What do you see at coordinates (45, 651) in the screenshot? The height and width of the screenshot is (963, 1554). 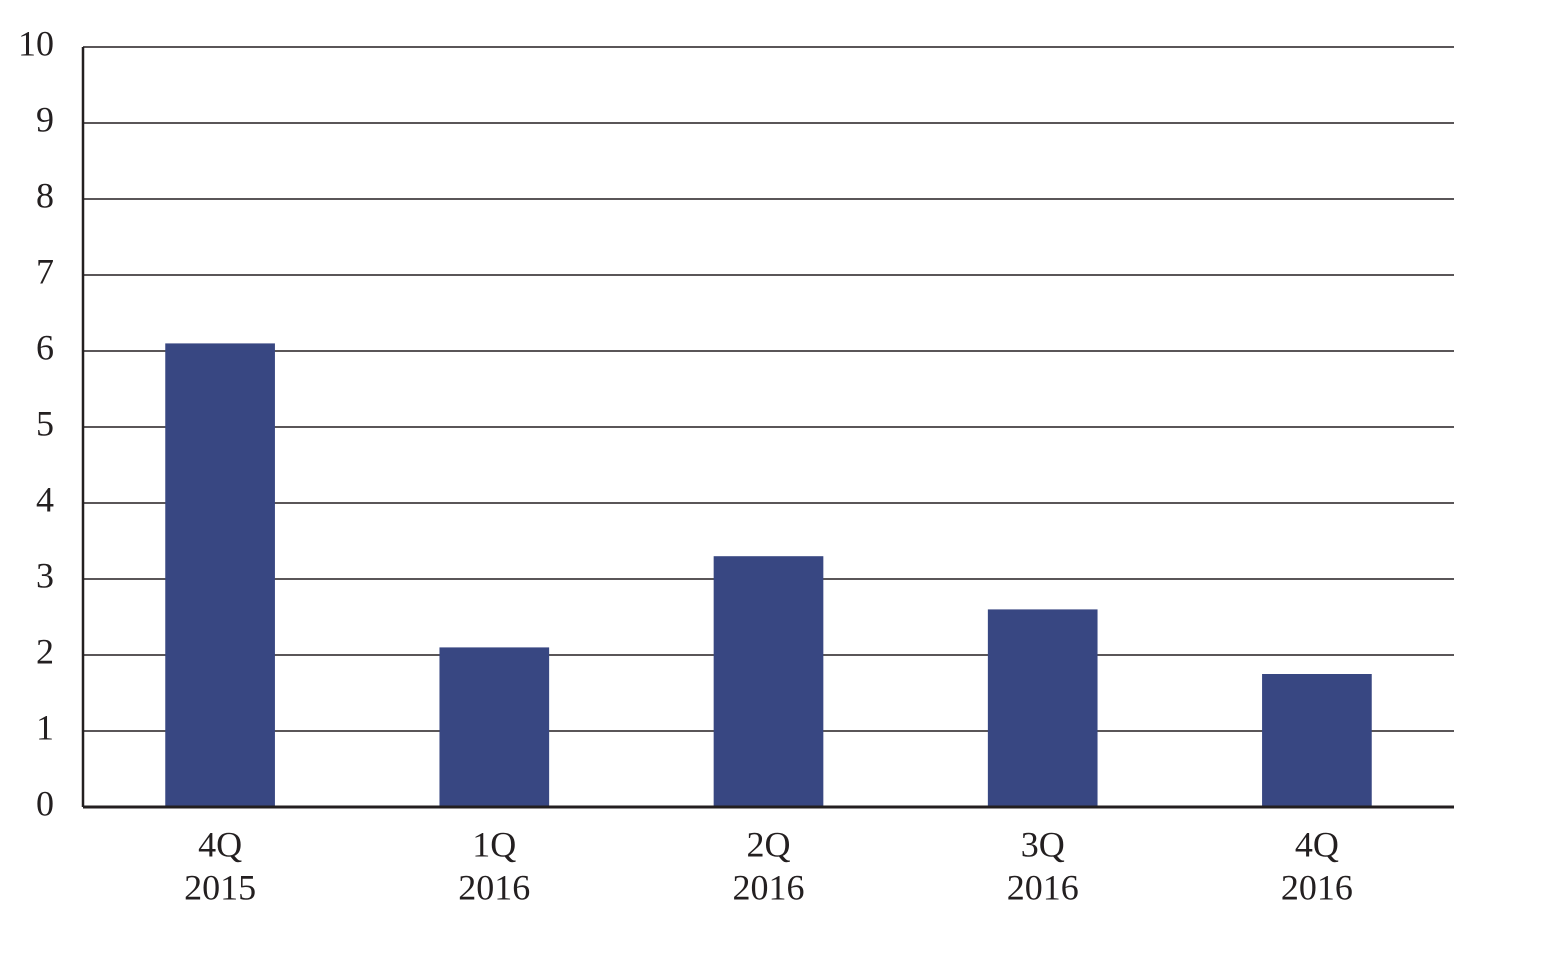 I see `y-tick-label: 2` at bounding box center [45, 651].